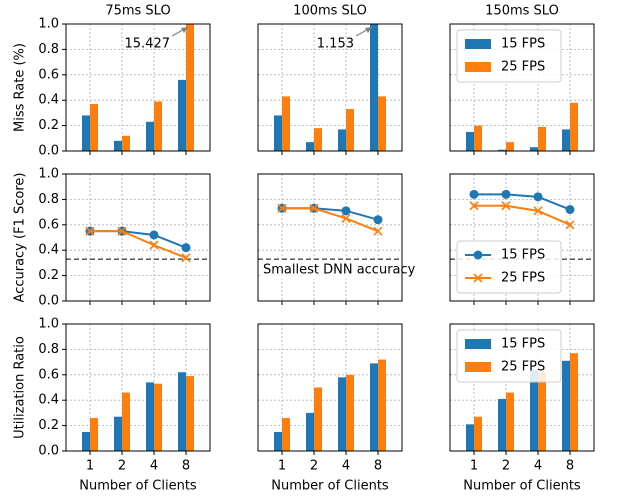 This screenshot has width=621, height=498. What do you see at coordinates (368, 30) in the screenshot?
I see `annotation-arrowhead` at bounding box center [368, 30].